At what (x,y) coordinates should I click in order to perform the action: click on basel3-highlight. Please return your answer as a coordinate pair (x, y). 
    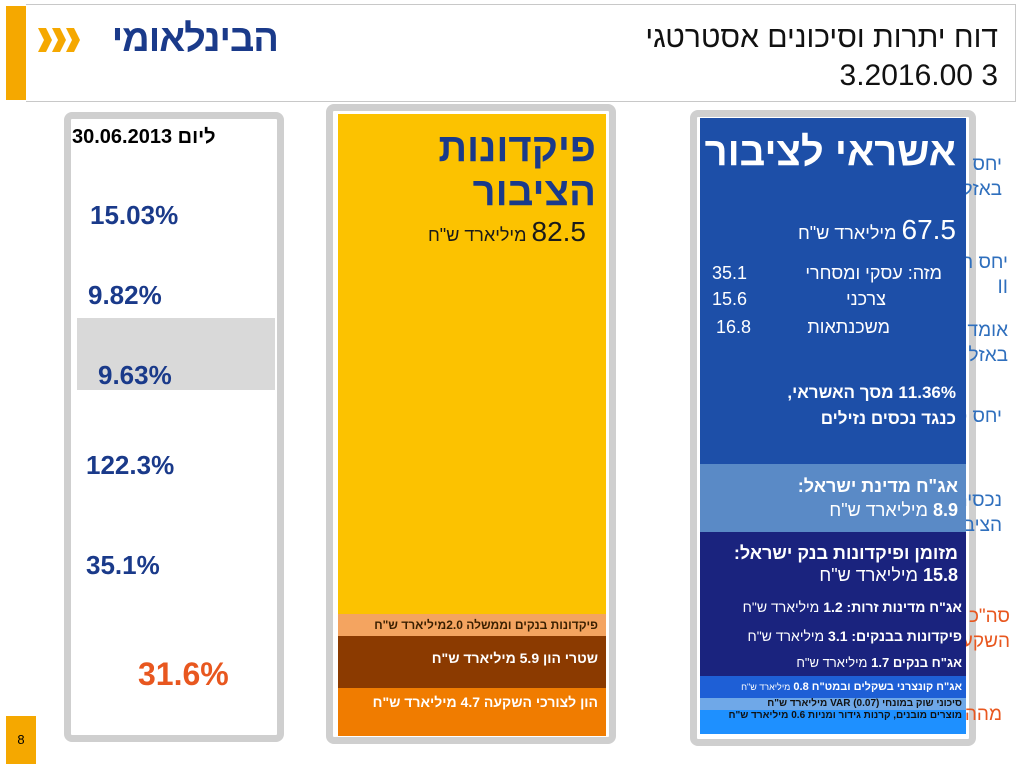
    Looking at the image, I should click on (176, 354).